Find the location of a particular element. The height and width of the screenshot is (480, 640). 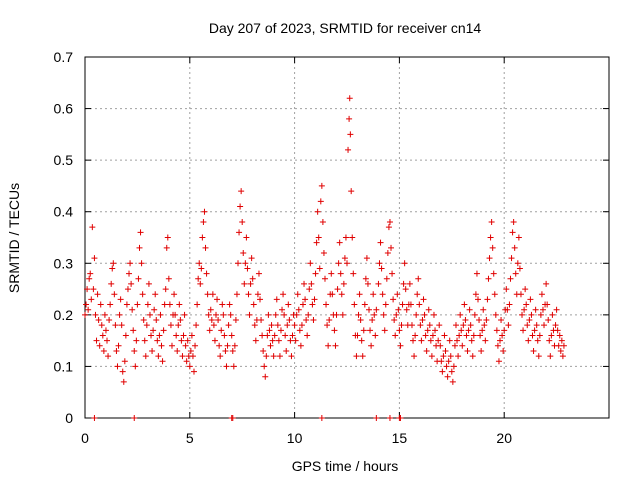

y-tick-label: 0 is located at coordinates (69, 418).